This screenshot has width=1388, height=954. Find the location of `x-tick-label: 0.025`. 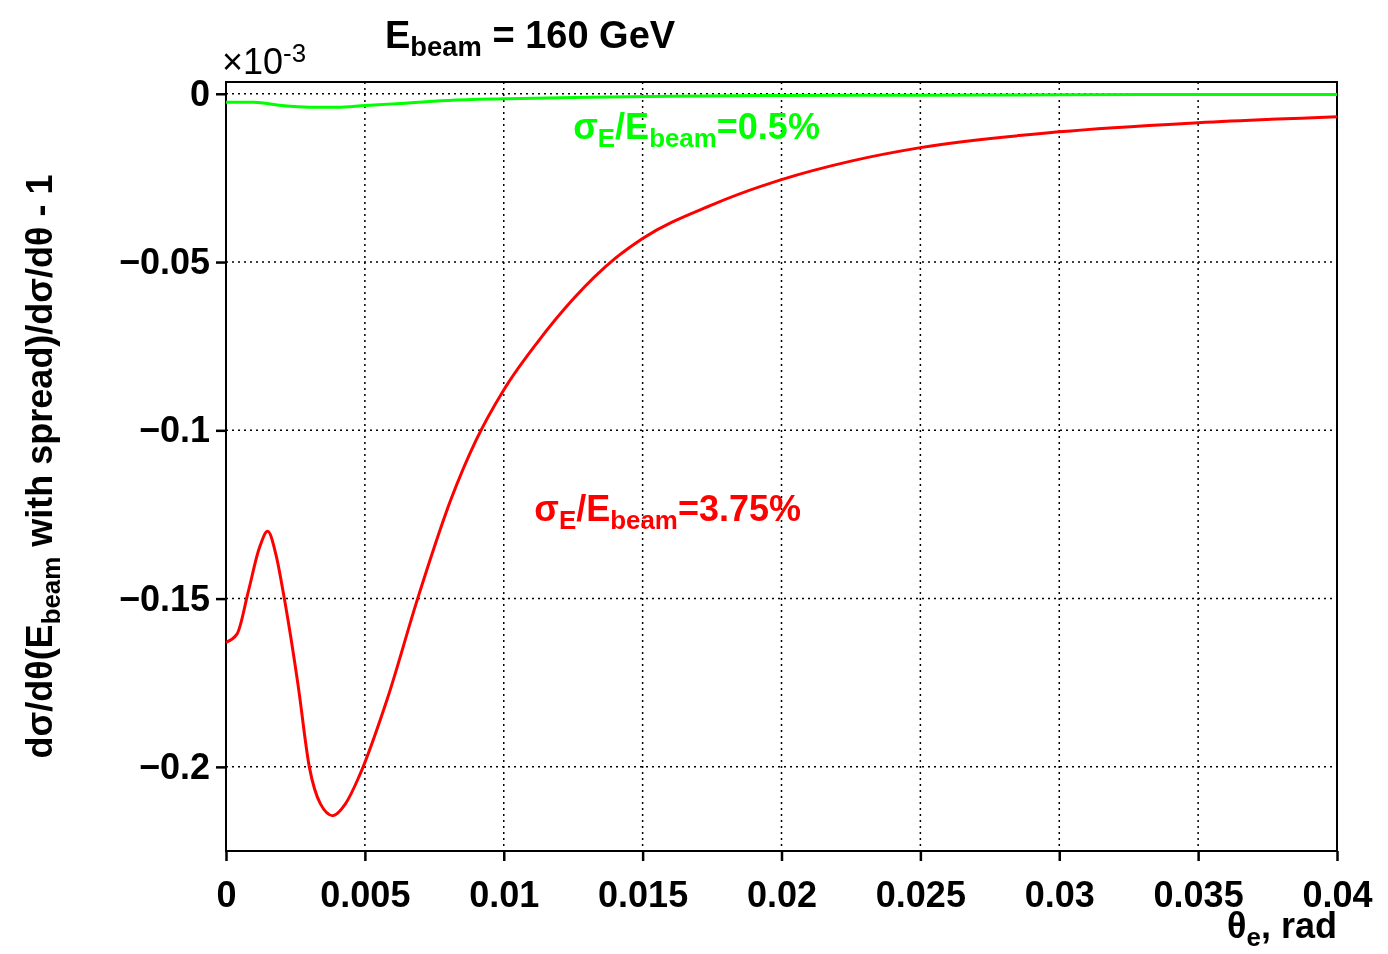

x-tick-label: 0.025 is located at coordinates (920, 894).